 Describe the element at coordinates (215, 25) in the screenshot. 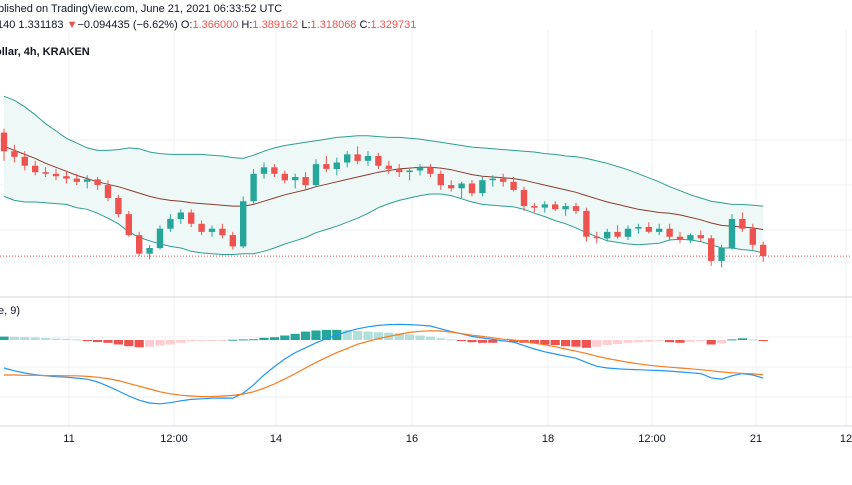

I see `open-value: 1.366000` at that location.